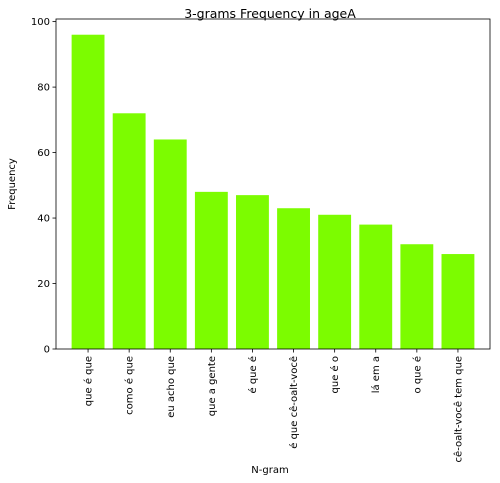 The width and height of the screenshot is (500, 483). Describe the element at coordinates (47, 350) in the screenshot. I see `y-tick-label-0: 0` at that location.